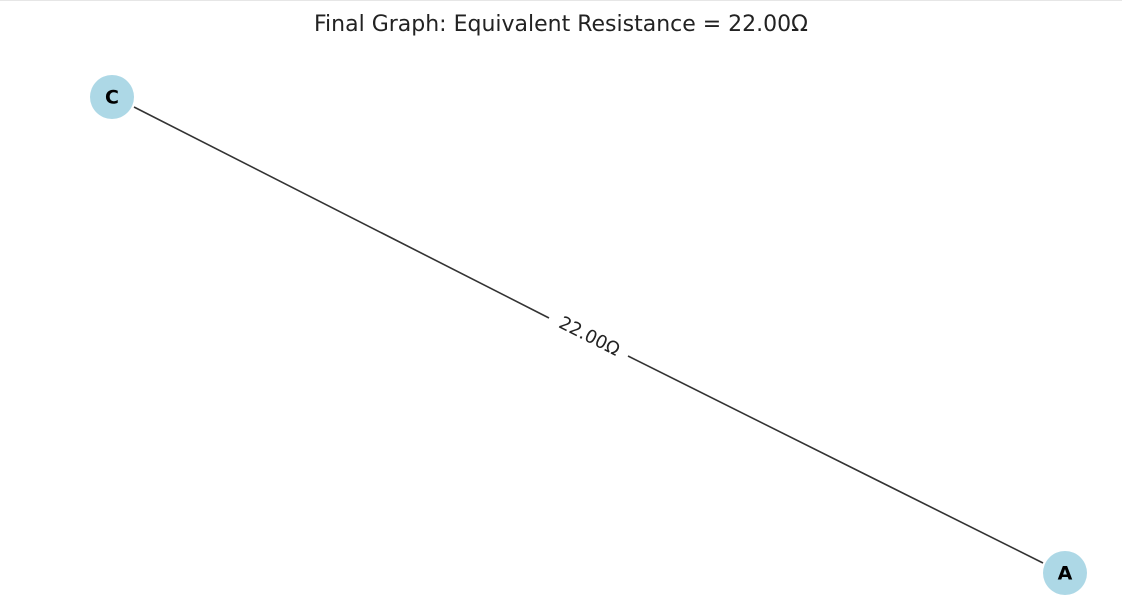 This screenshot has width=1122, height=614. I want to click on top-border, so click(561, 0).